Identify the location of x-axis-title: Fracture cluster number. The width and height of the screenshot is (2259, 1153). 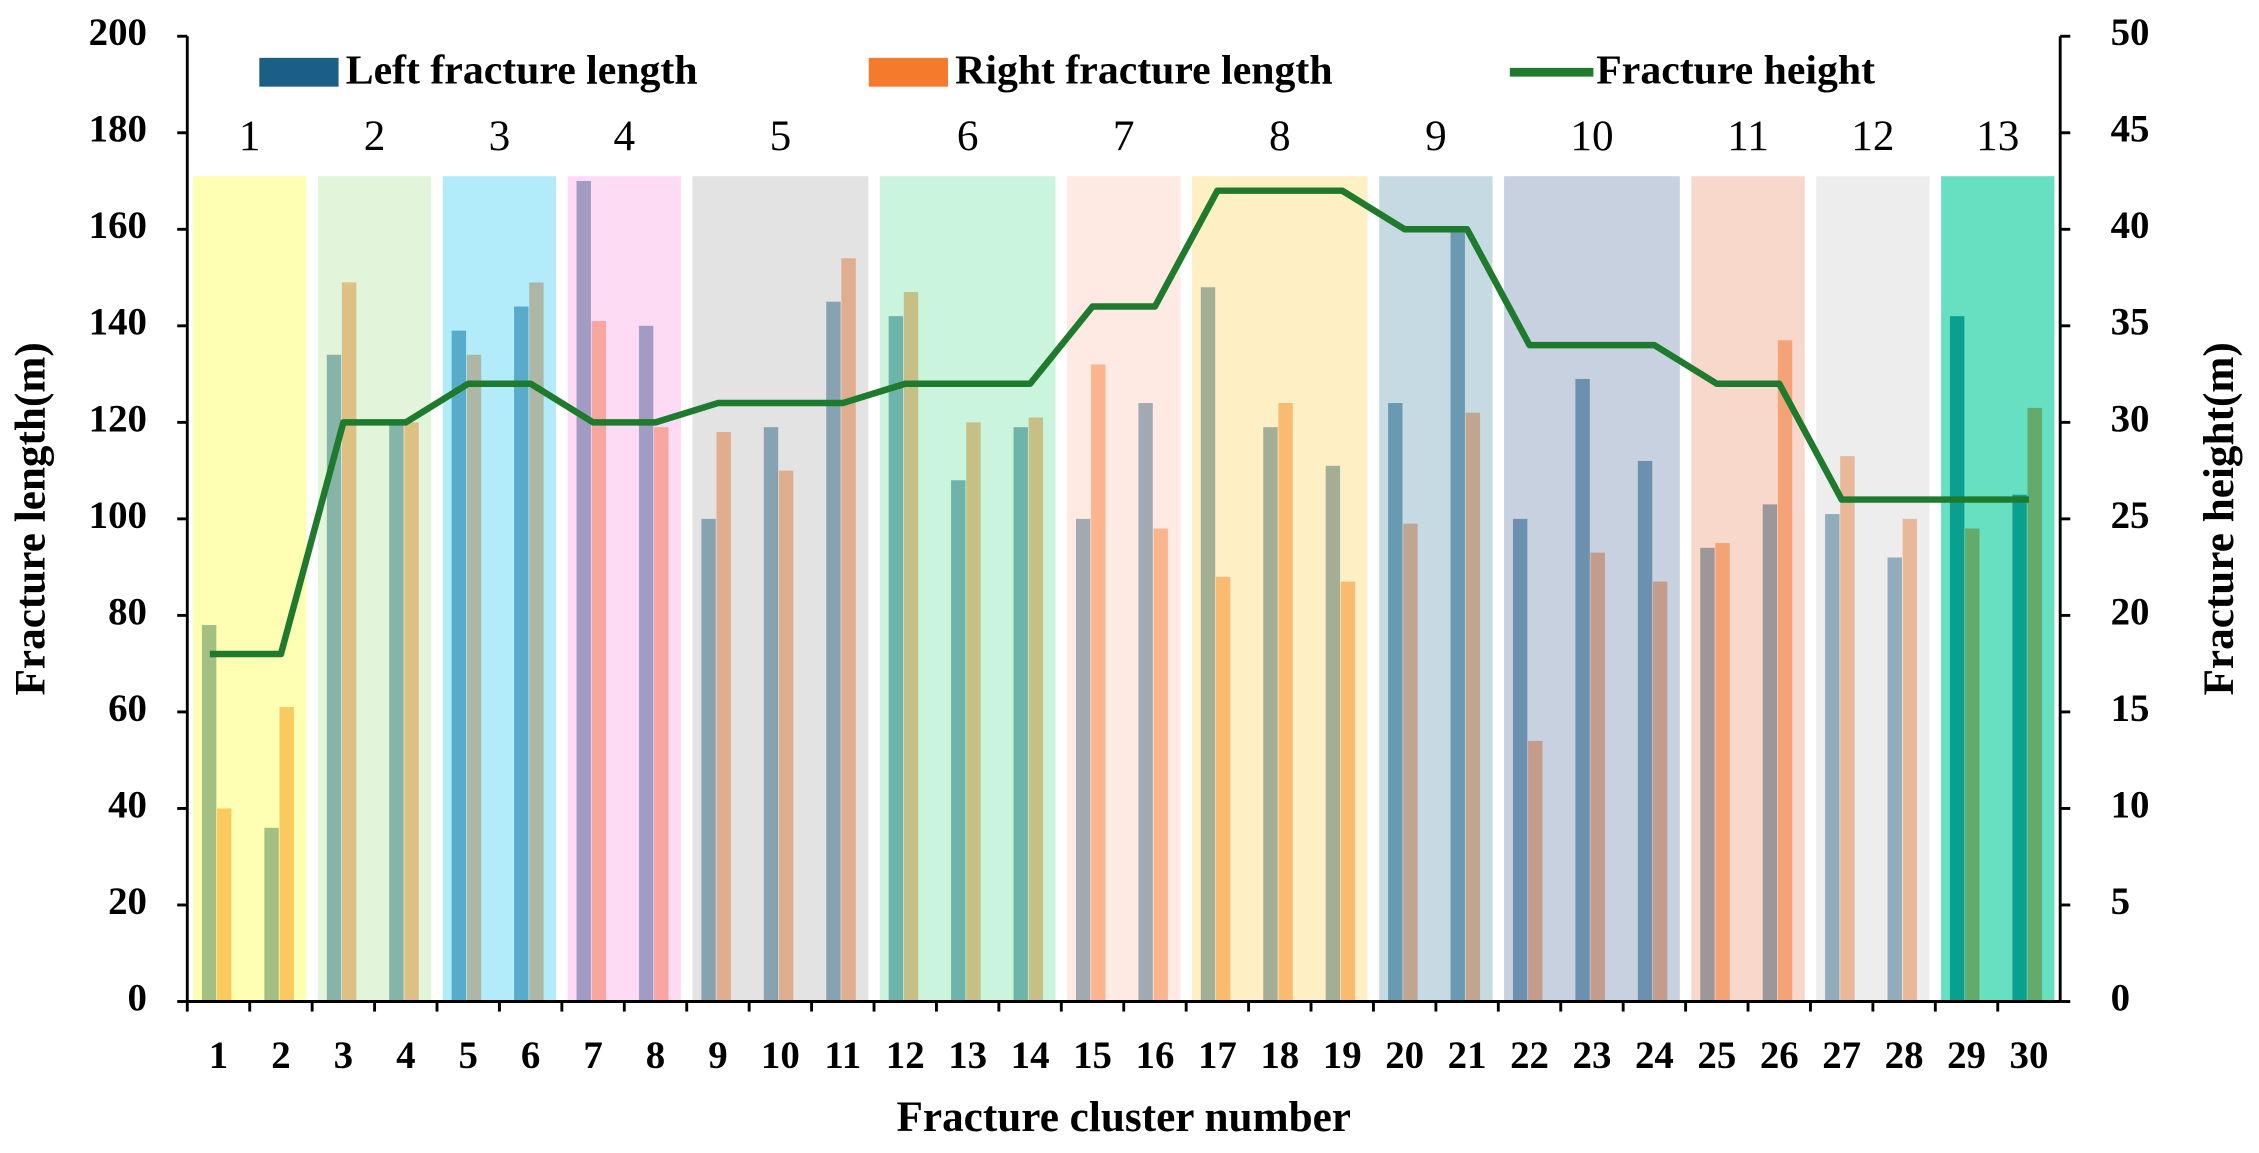
(1123, 1117).